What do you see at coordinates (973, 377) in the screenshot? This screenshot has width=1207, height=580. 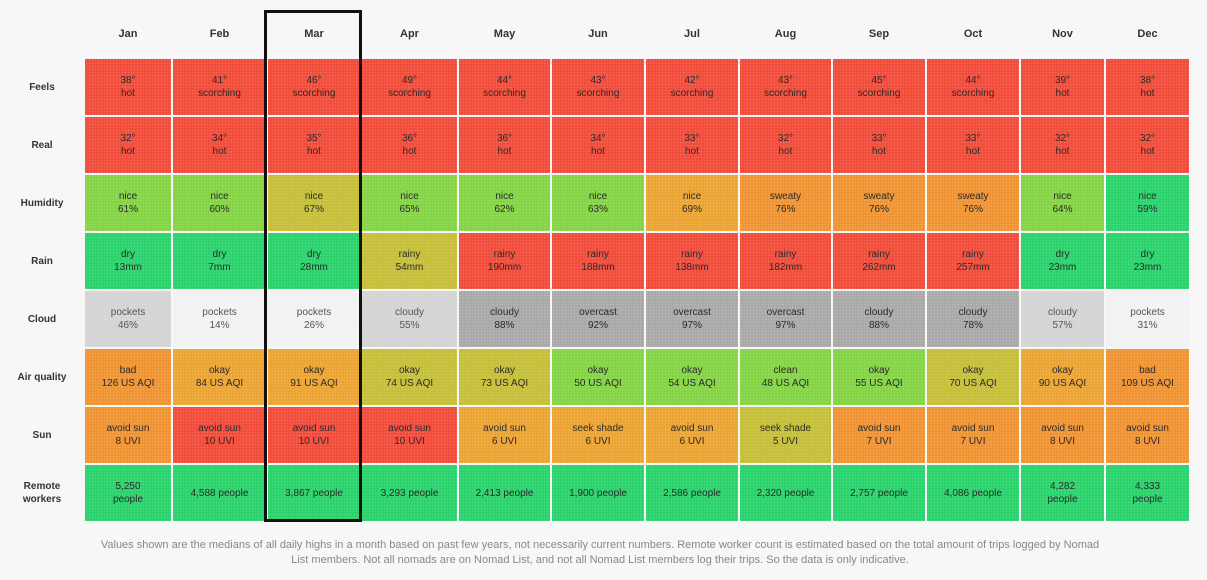 I see `cell-air-quality-oct: okay 70 US AQI` at bounding box center [973, 377].